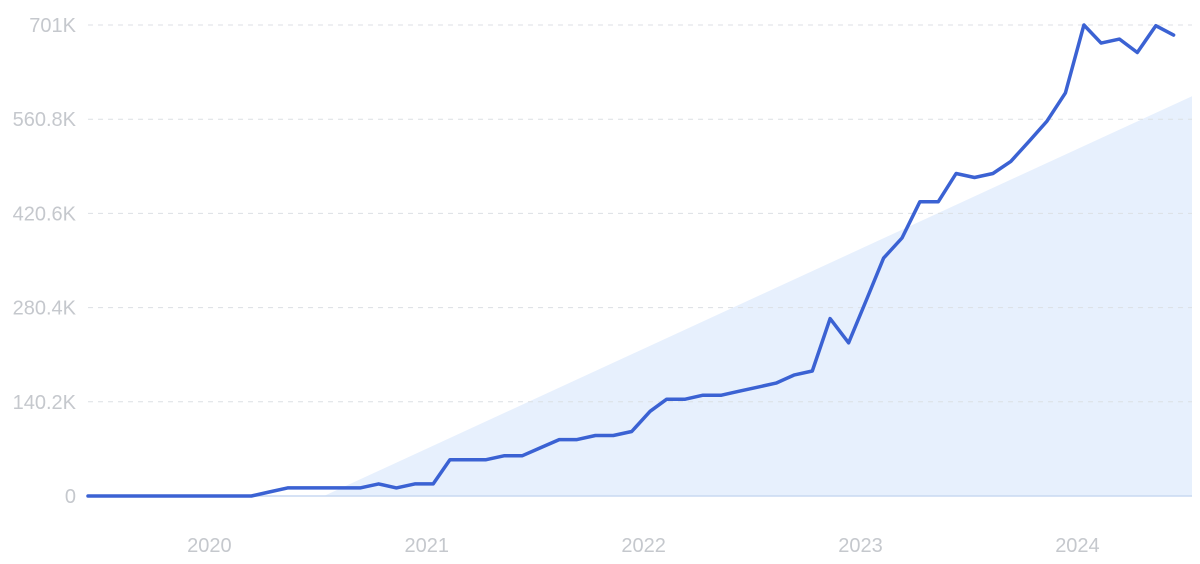  Describe the element at coordinates (860, 546) in the screenshot. I see `x-tick-label: 2023` at that location.